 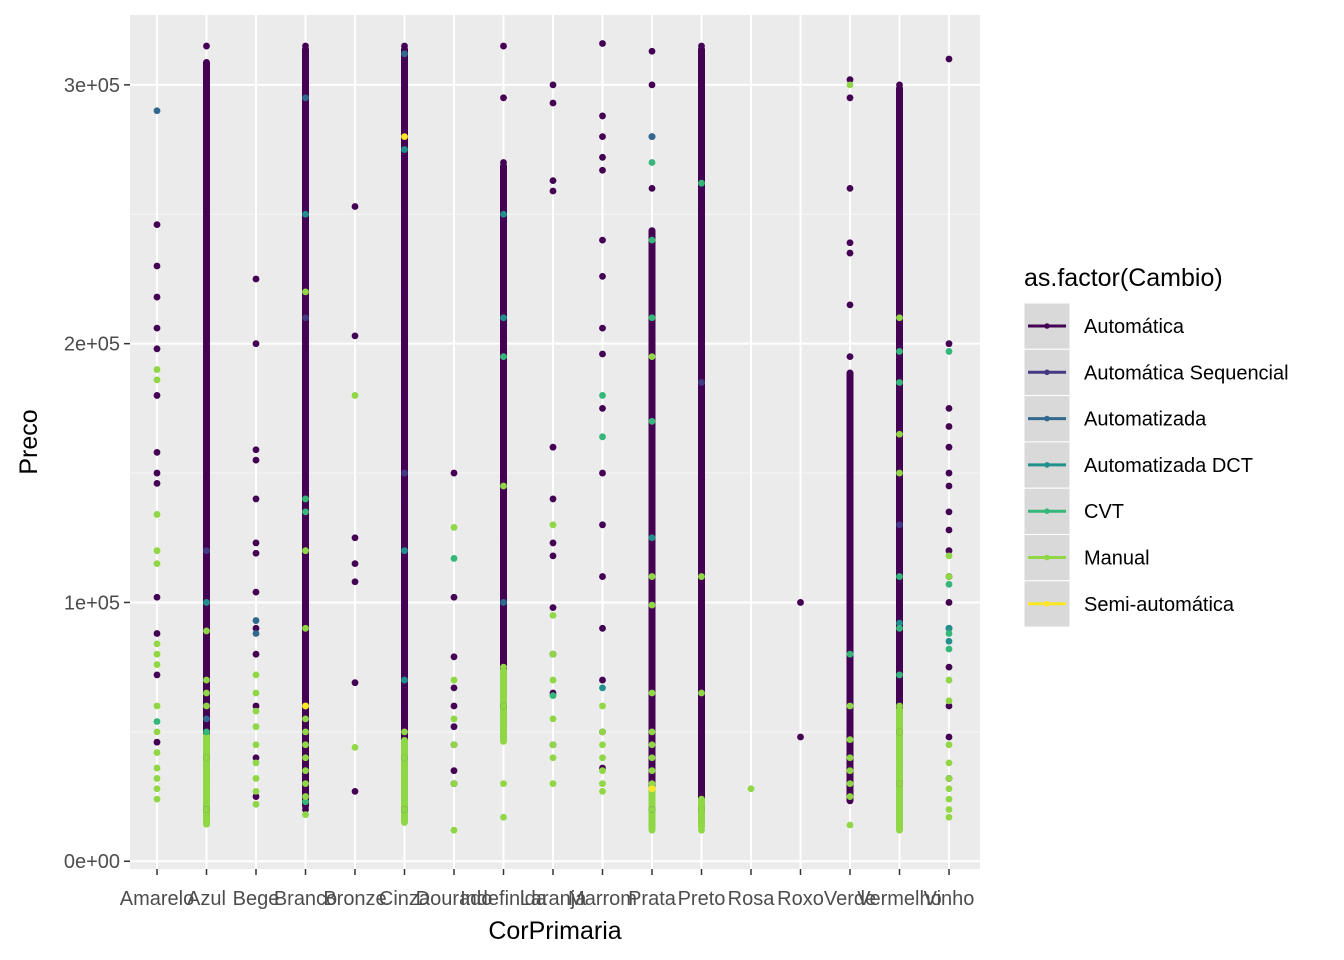 I want to click on x-tick-label: Marrom, so click(x=602, y=899).